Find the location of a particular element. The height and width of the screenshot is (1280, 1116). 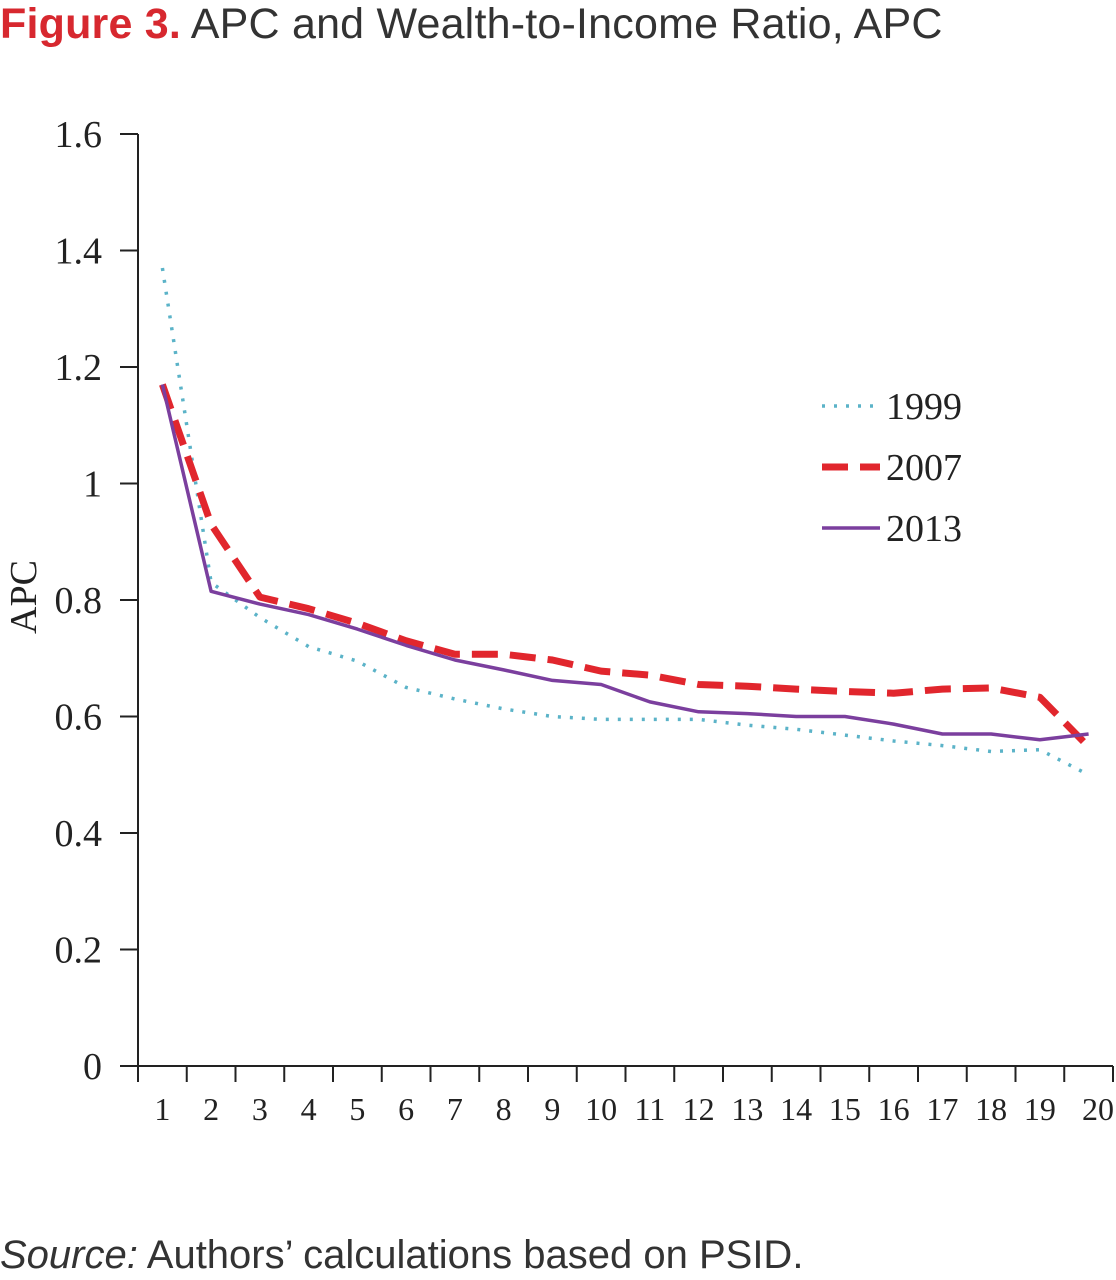

figure-title-text: APC and Wealth-to-Income Ratio, APC is located at coordinates (566, 24).